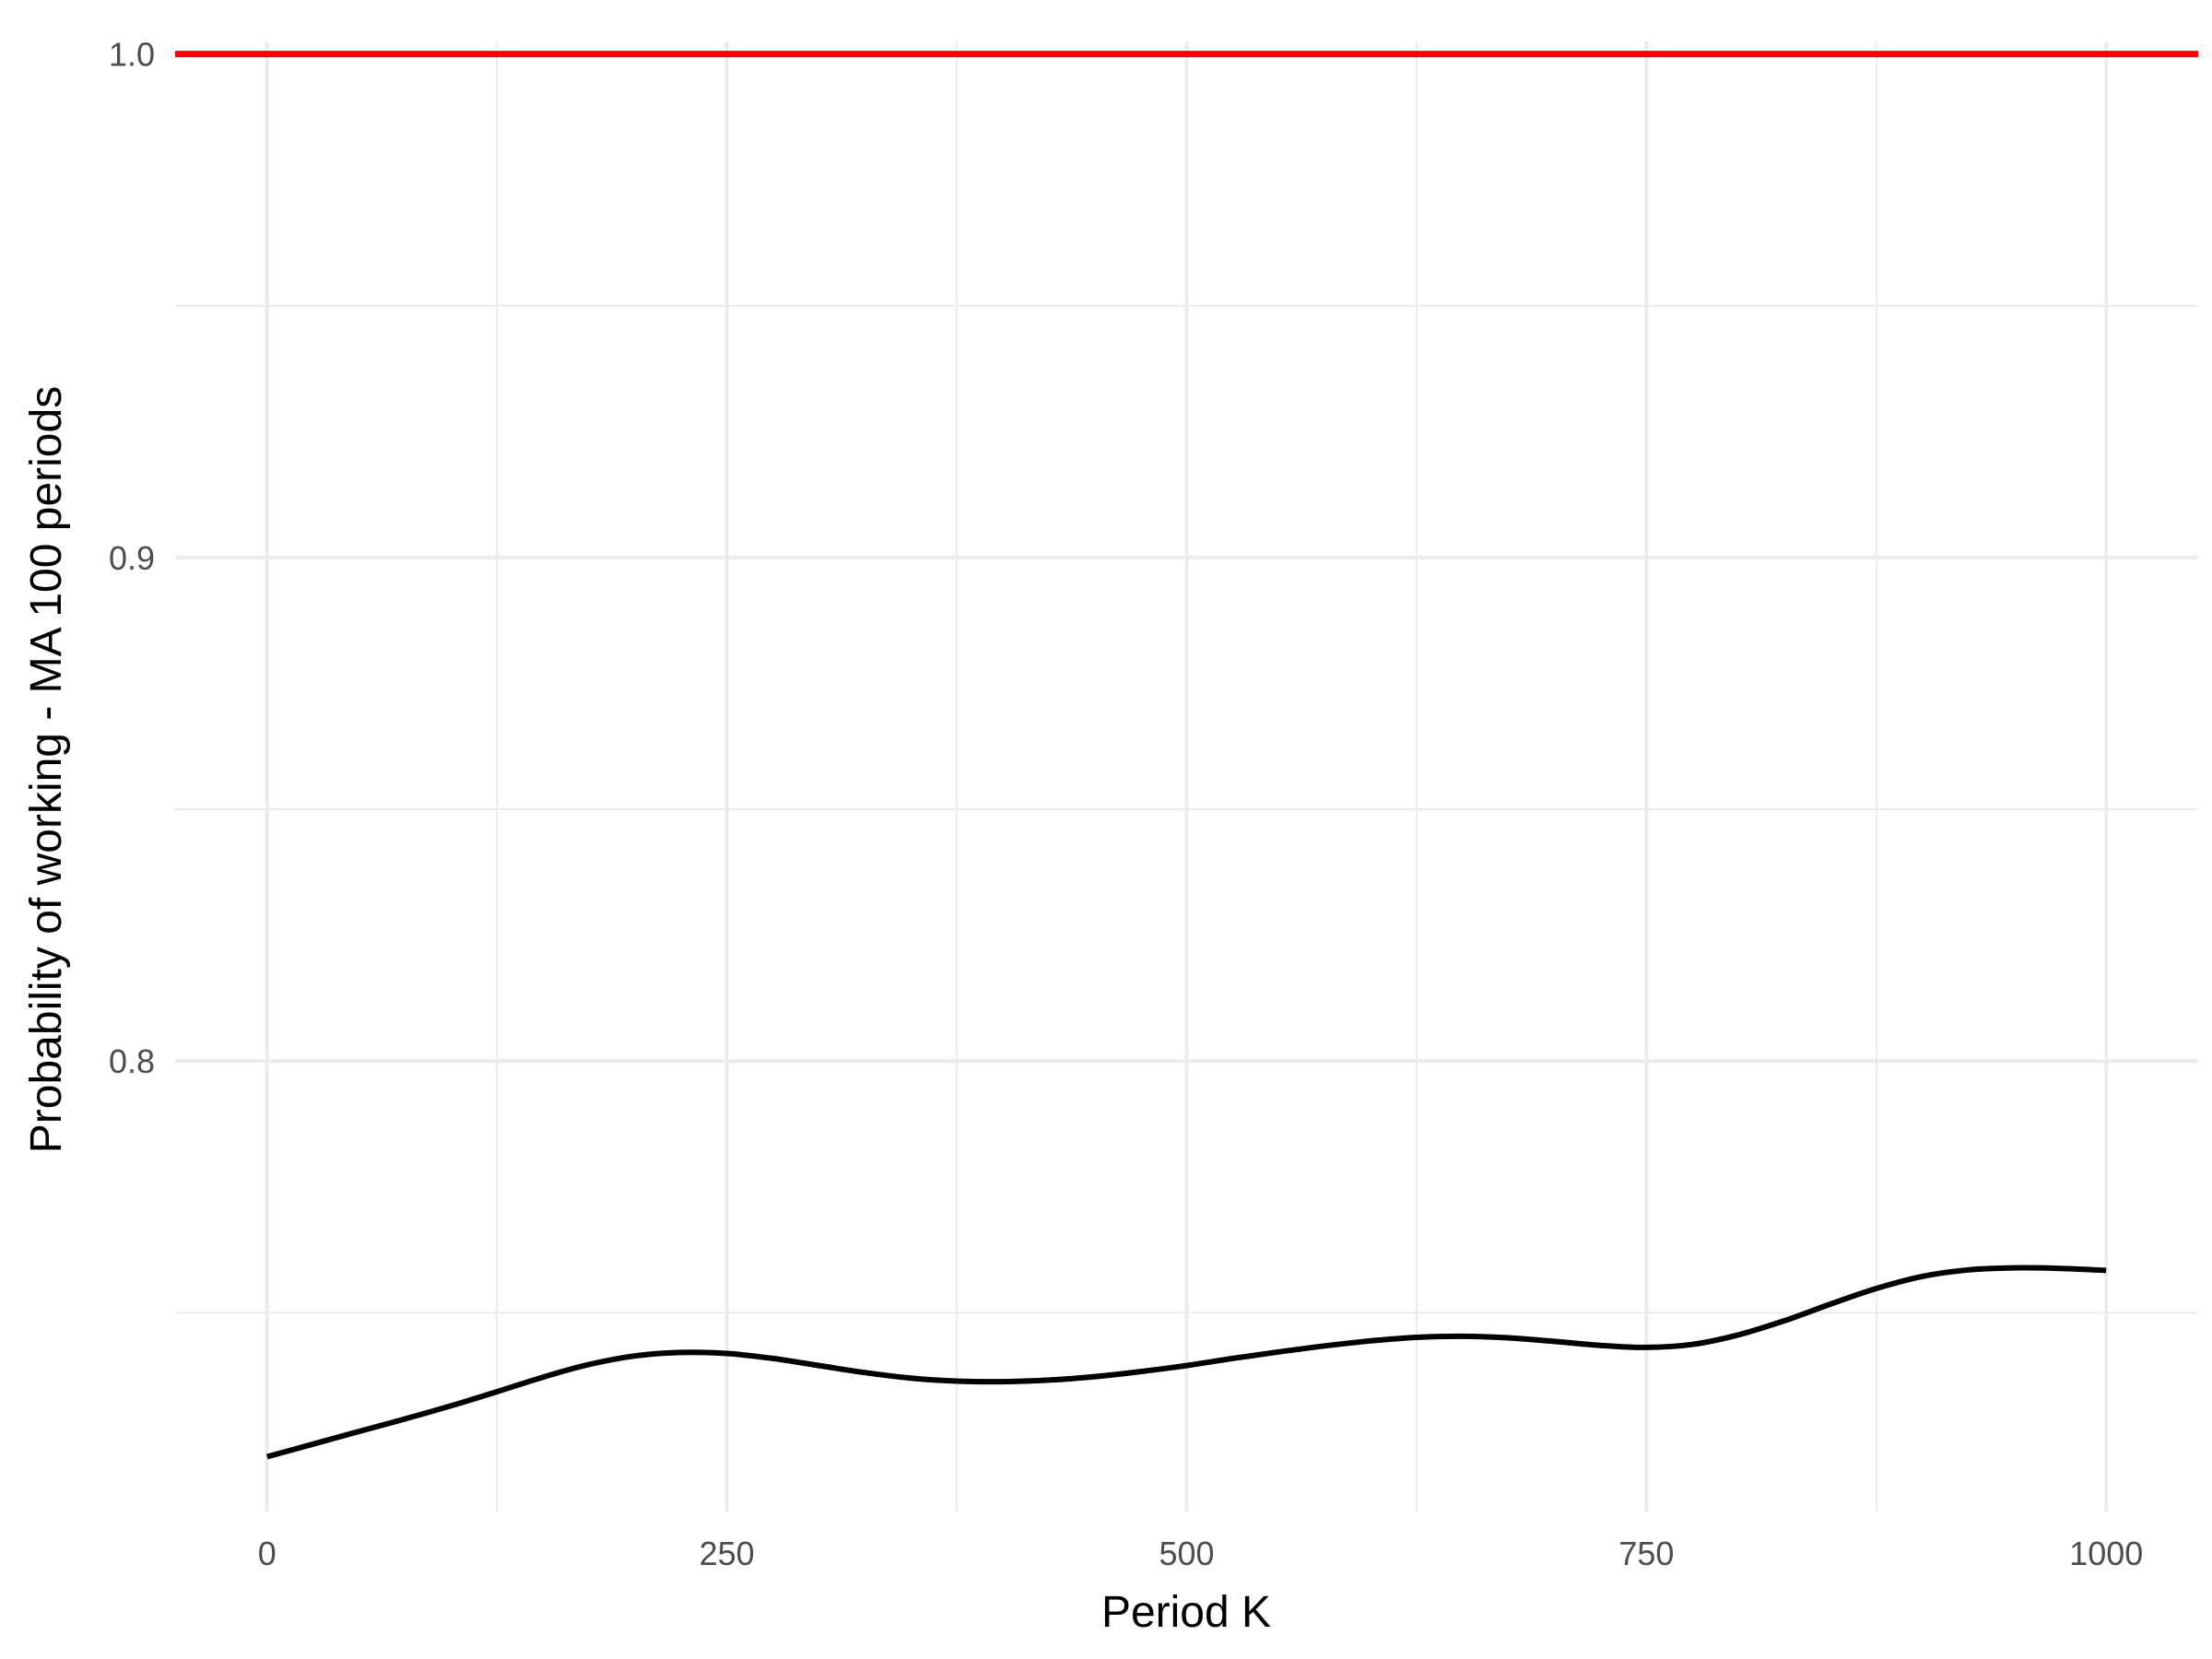 This screenshot has width=2212, height=1659. I want to click on y-tick-label: 0.9, so click(132, 558).